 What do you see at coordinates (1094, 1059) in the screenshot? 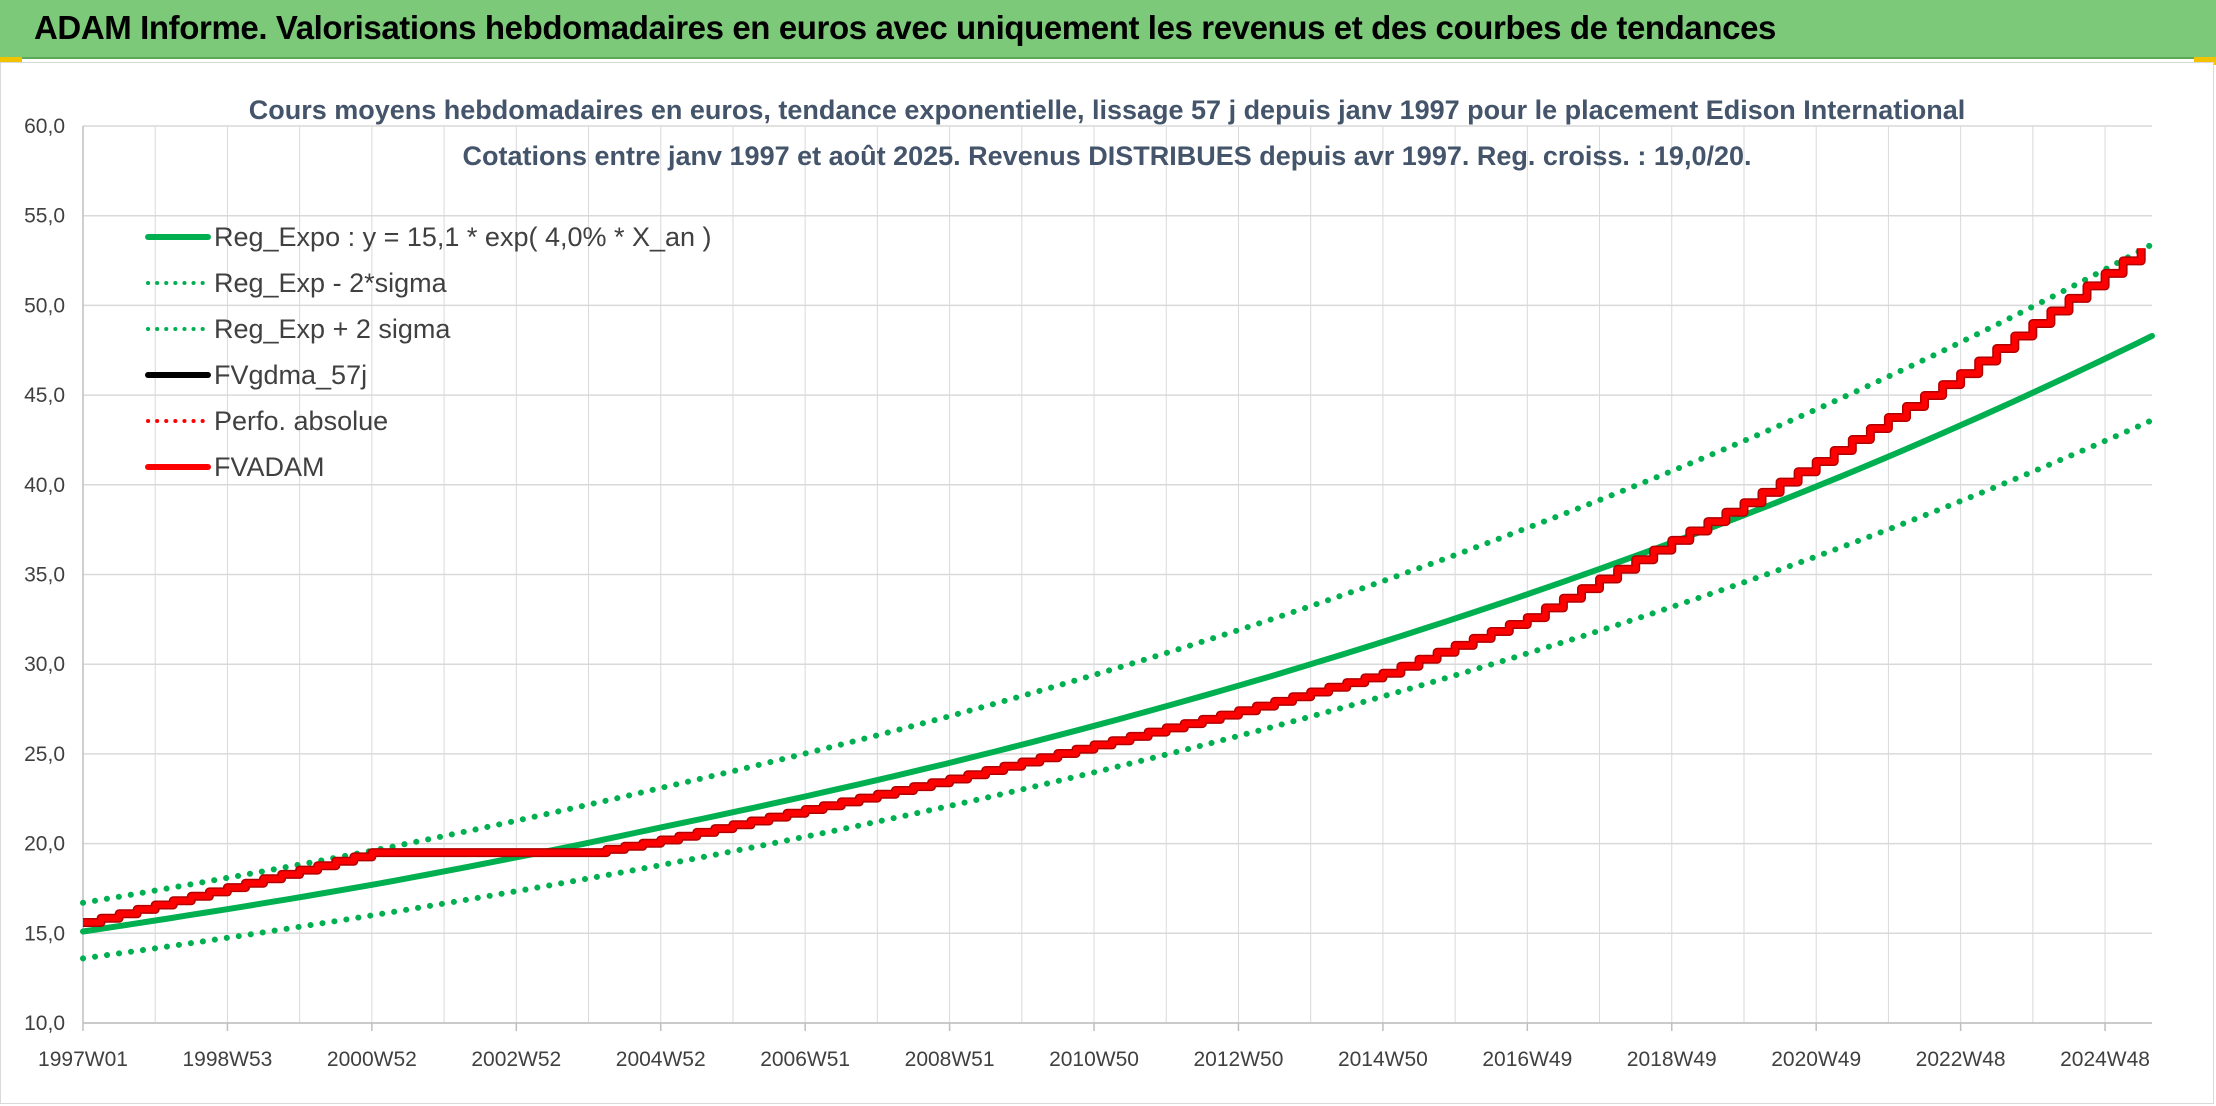
I see `x-tick-label: 2010W50` at bounding box center [1094, 1059].